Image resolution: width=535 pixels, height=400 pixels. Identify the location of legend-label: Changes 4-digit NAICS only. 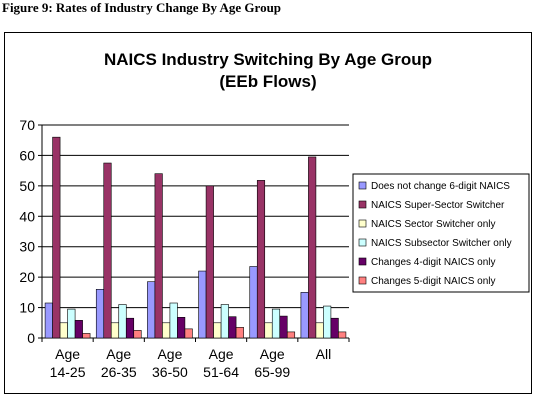
(433, 262).